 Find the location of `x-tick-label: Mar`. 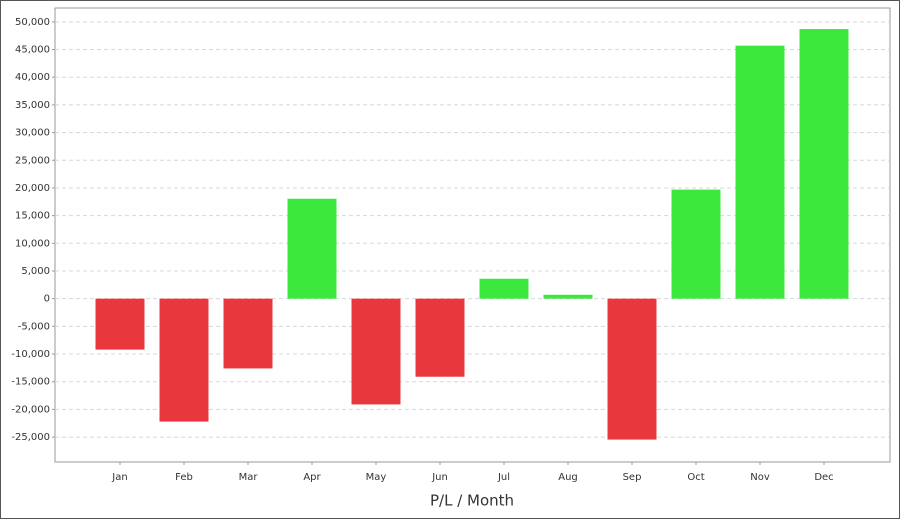

x-tick-label: Mar is located at coordinates (249, 477).